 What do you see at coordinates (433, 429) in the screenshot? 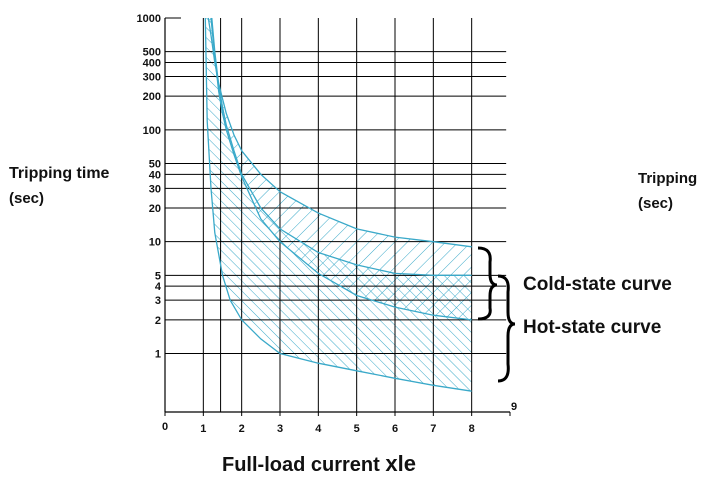
I see `x-tick-label: 7` at bounding box center [433, 429].